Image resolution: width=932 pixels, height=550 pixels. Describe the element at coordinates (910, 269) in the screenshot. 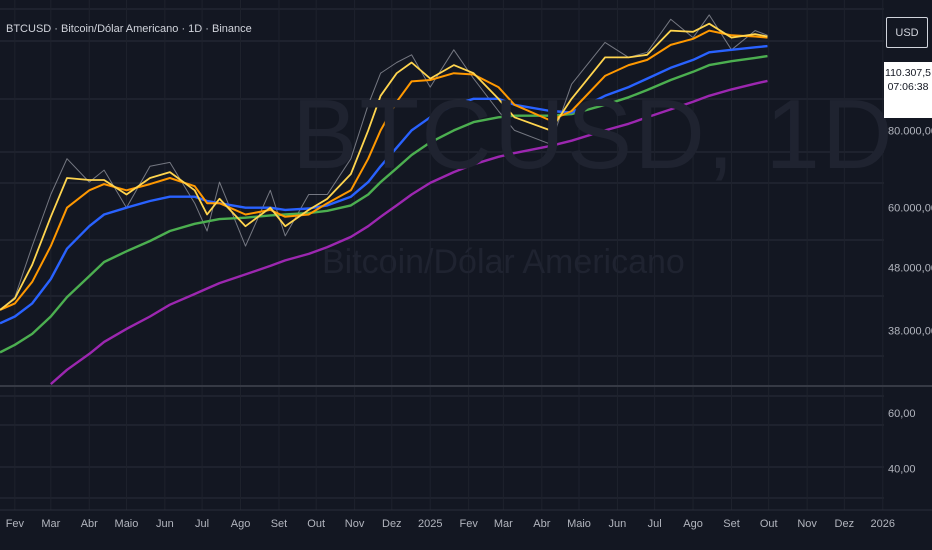

I see `price-axis-label: 48.000,00` at that location.